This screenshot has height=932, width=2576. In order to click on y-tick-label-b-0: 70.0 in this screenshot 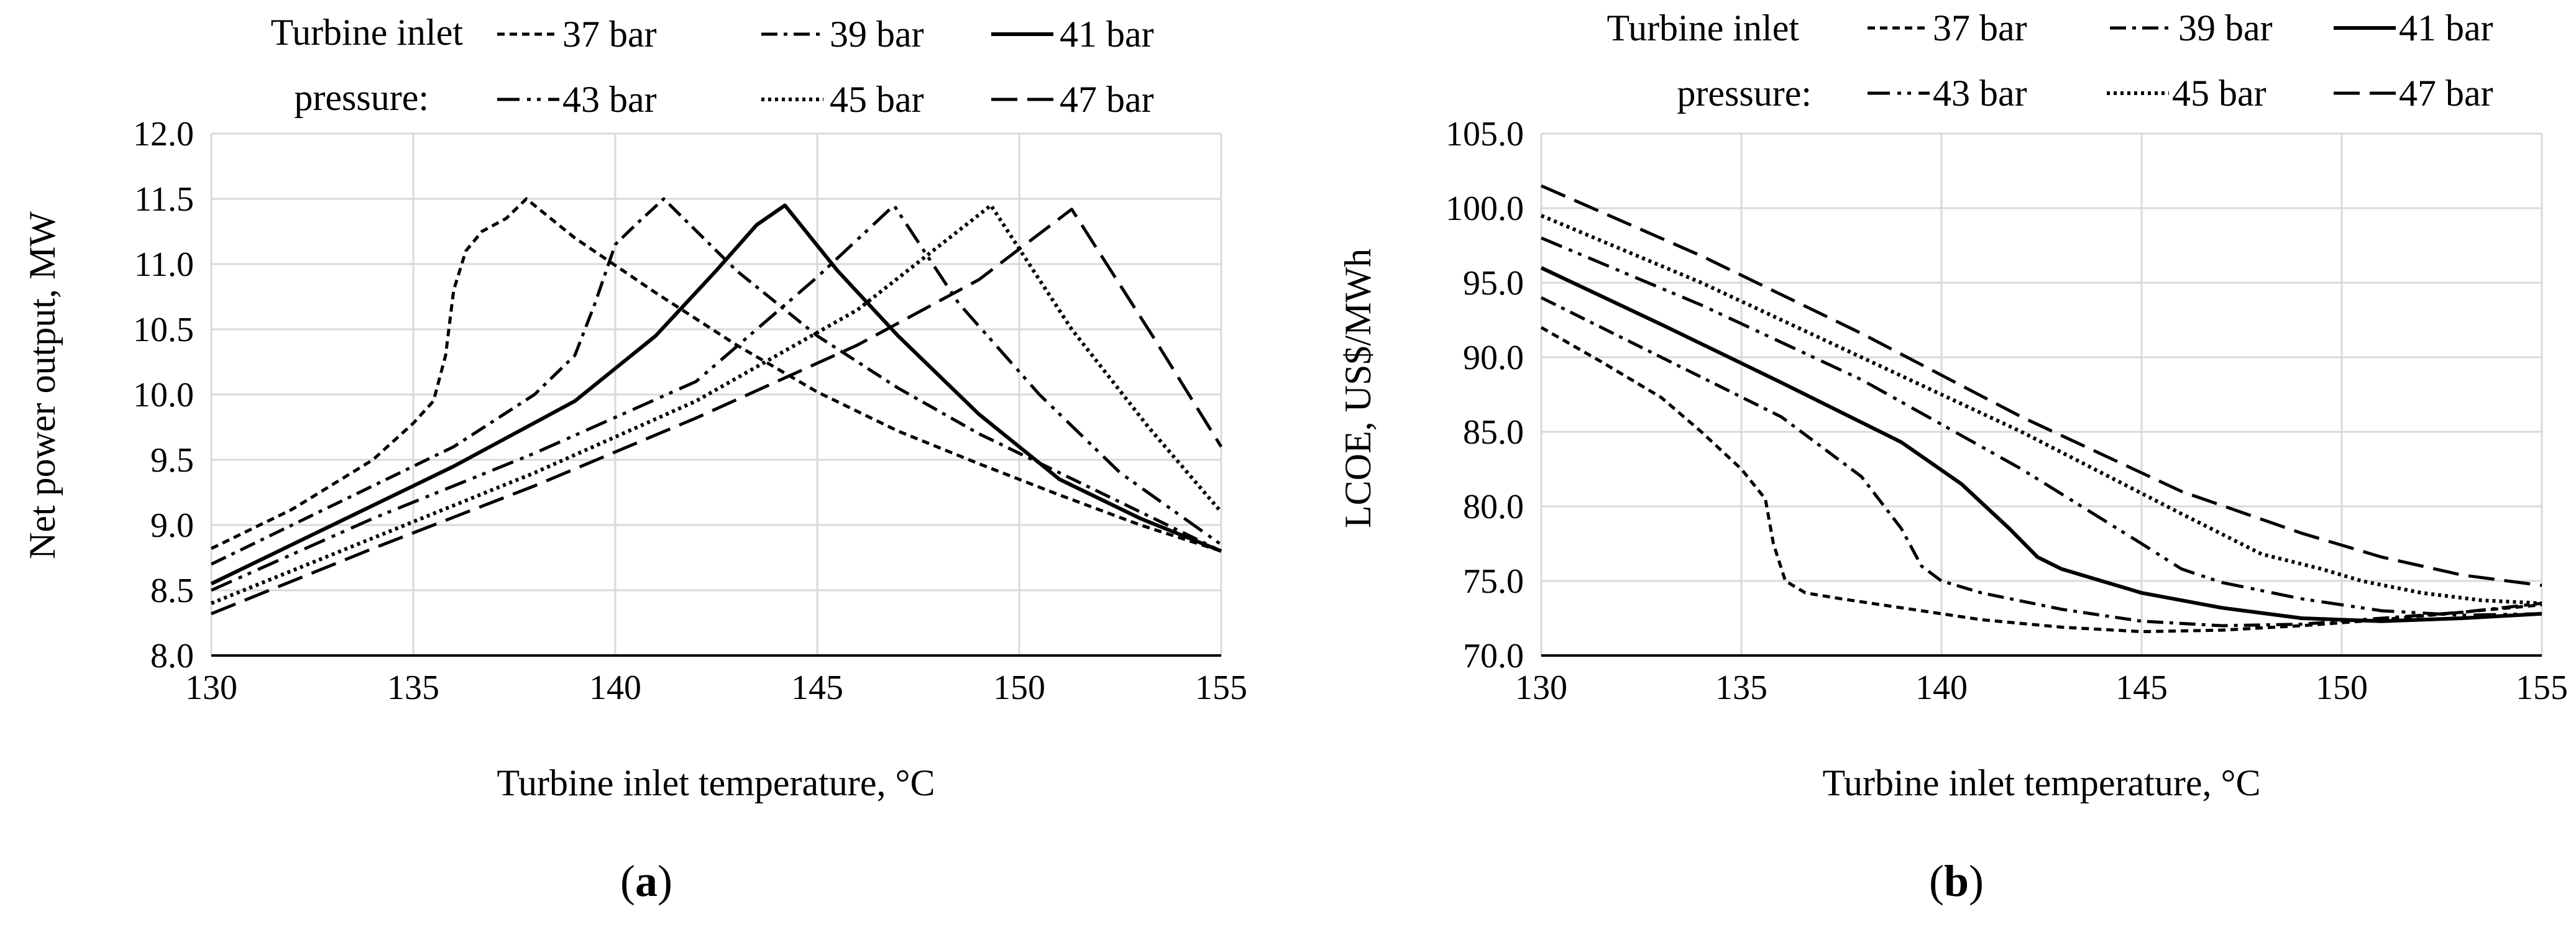, I will do `click(1493, 656)`.